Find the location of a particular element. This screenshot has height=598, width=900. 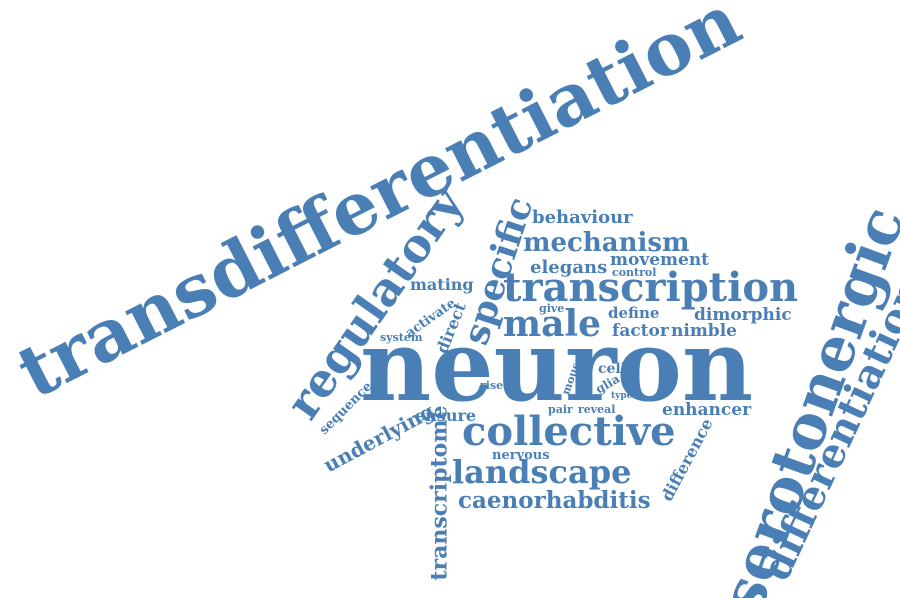

word-nervous: nervous is located at coordinates (521, 455).